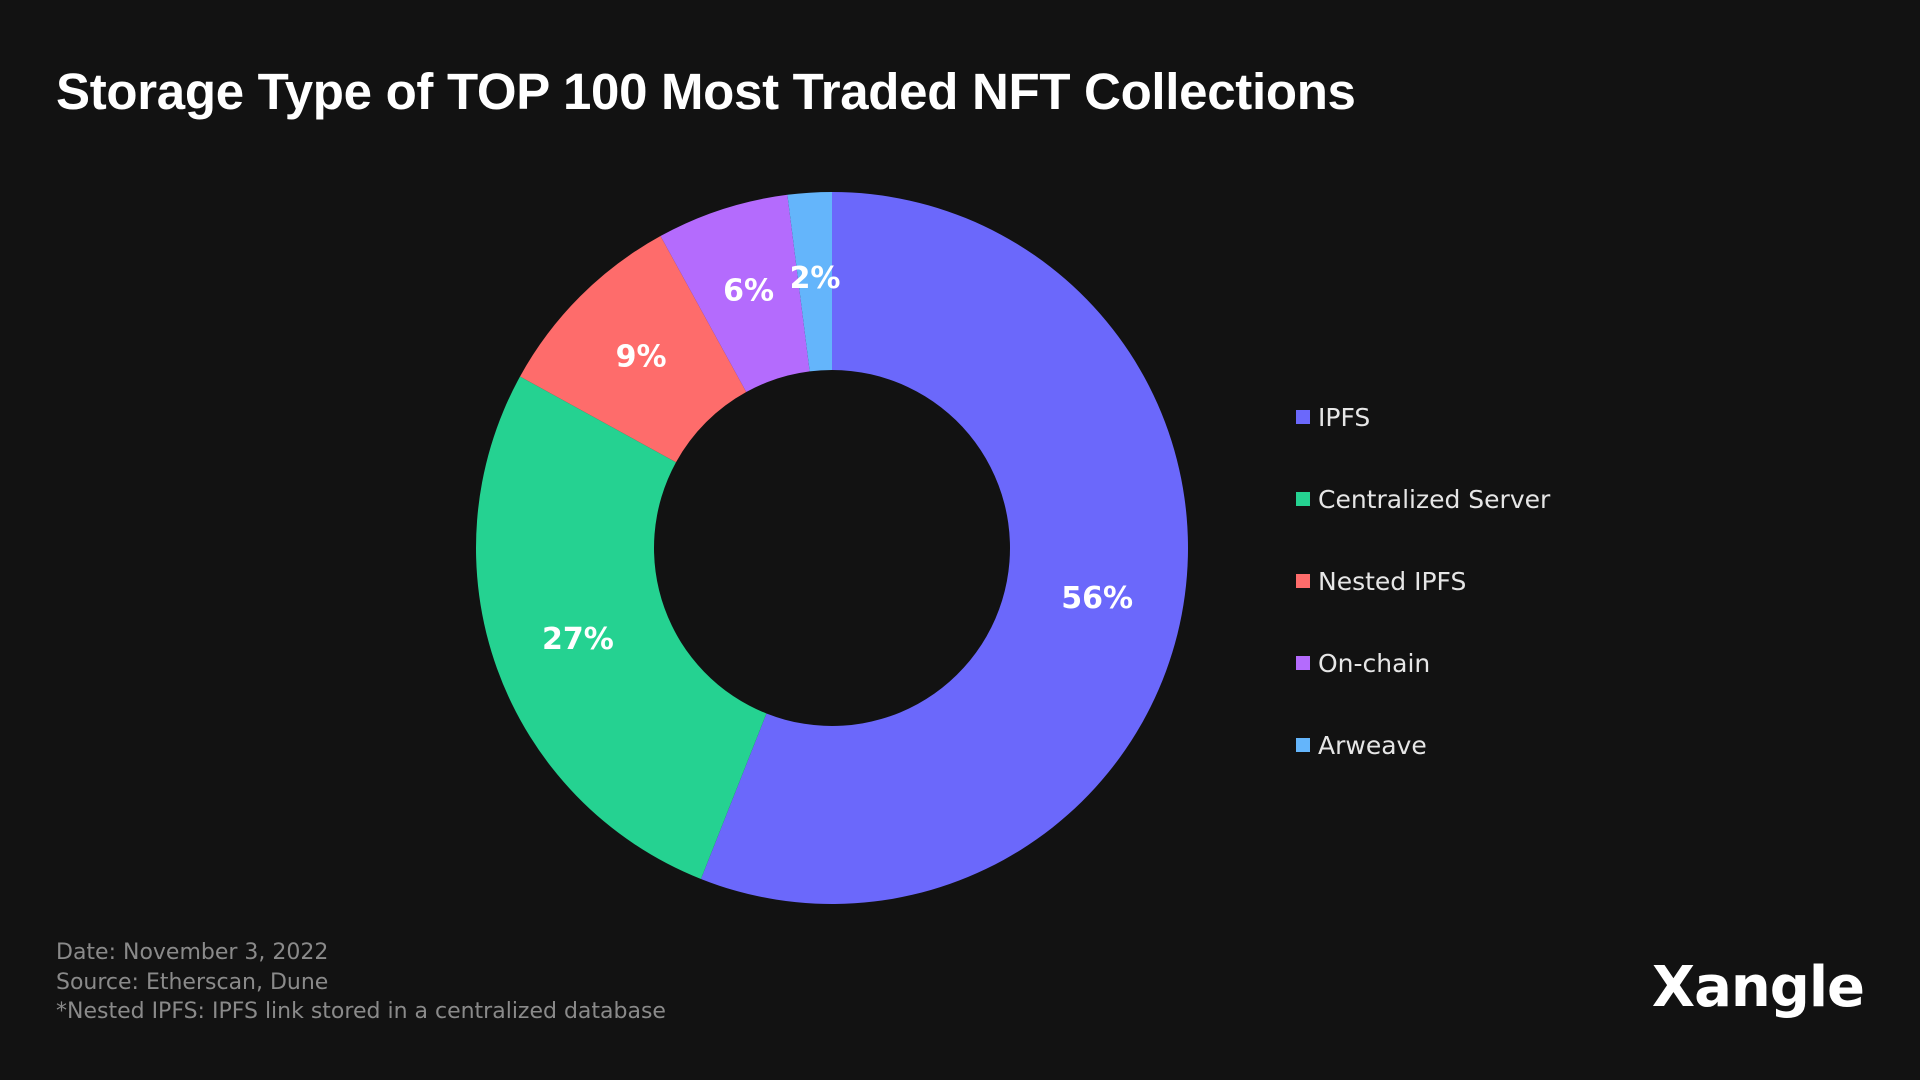 Image resolution: width=1920 pixels, height=1080 pixels. What do you see at coordinates (1303, 581) in the screenshot?
I see `legend-swatch-nested-ipfs` at bounding box center [1303, 581].